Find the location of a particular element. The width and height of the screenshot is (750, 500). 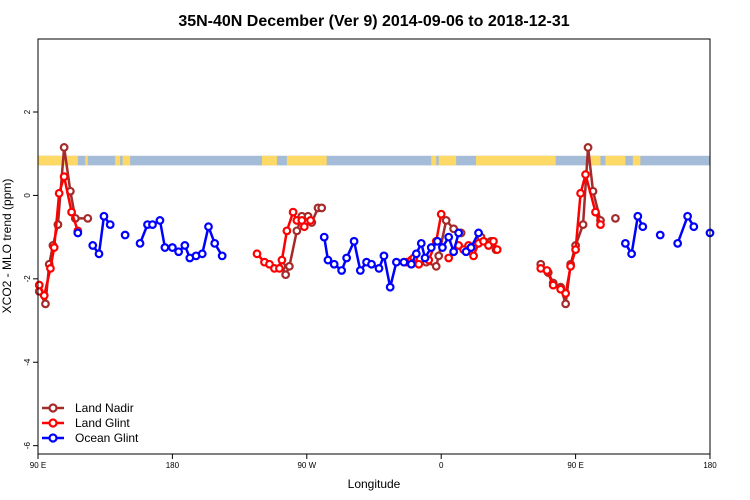

y-axis: 2 0 -2 -4 -6 is located at coordinates (30, 279).